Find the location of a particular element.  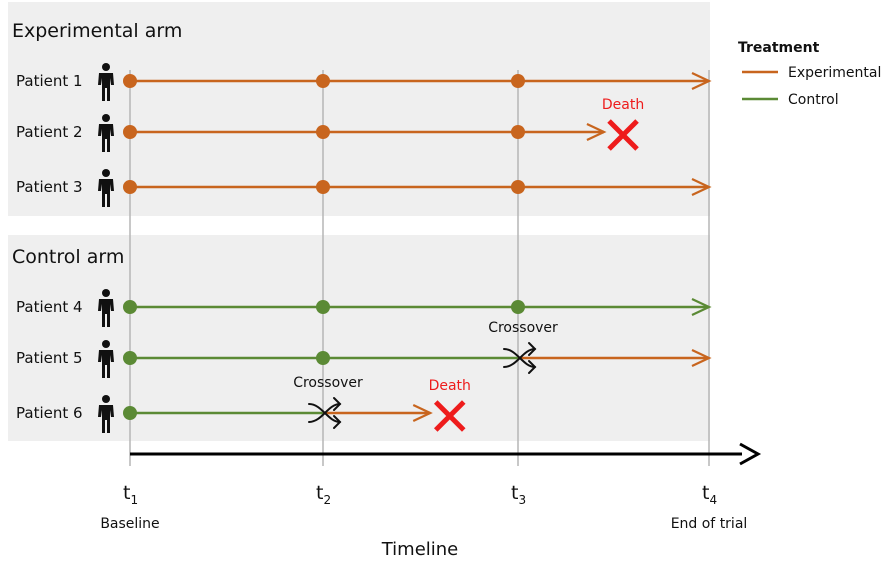

timeline-title: Timeline is located at coordinates (420, 549).